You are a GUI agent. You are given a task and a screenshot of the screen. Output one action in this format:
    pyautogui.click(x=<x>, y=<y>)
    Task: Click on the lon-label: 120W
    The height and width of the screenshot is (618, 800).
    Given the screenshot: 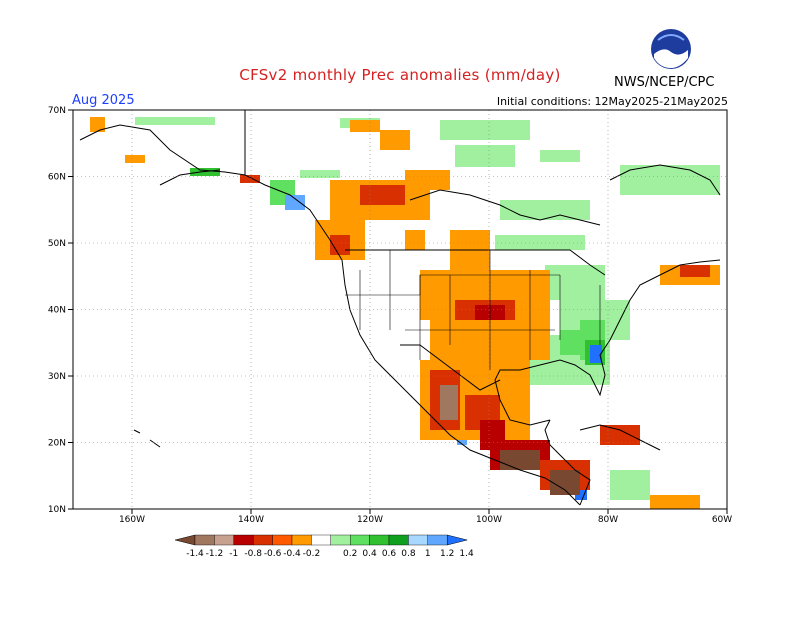 What is the action you would take?
    pyautogui.click(x=370, y=520)
    